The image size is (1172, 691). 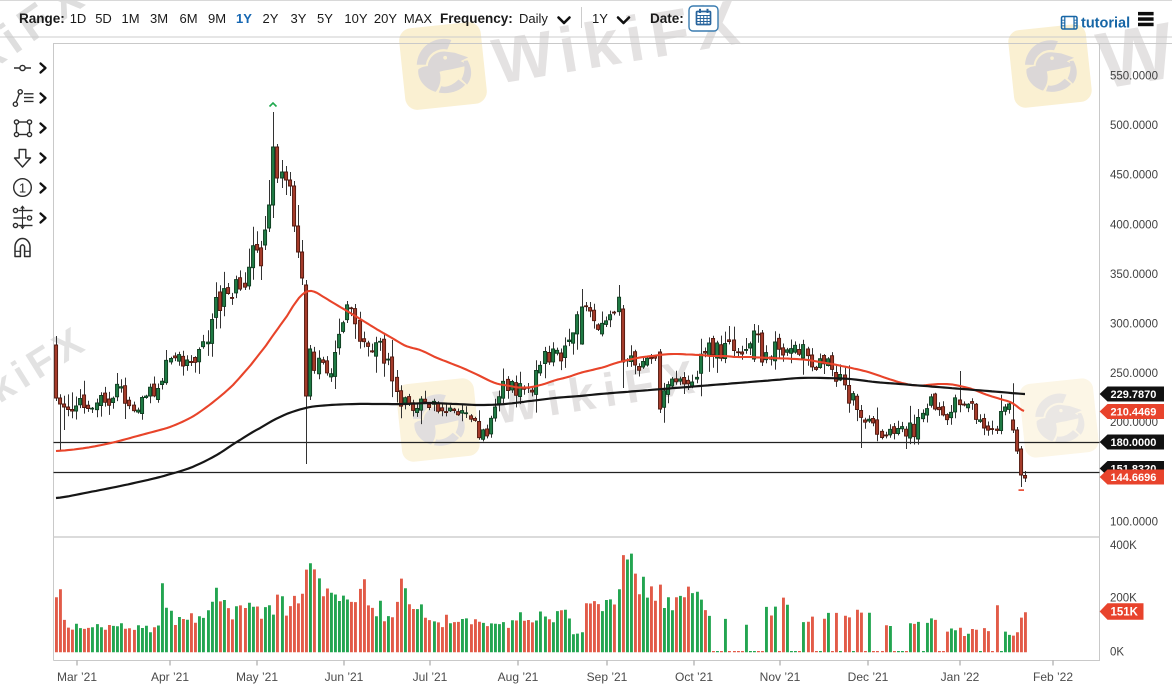 What do you see at coordinates (1134, 126) in the screenshot?
I see `svg-text: 500.0000` at bounding box center [1134, 126].